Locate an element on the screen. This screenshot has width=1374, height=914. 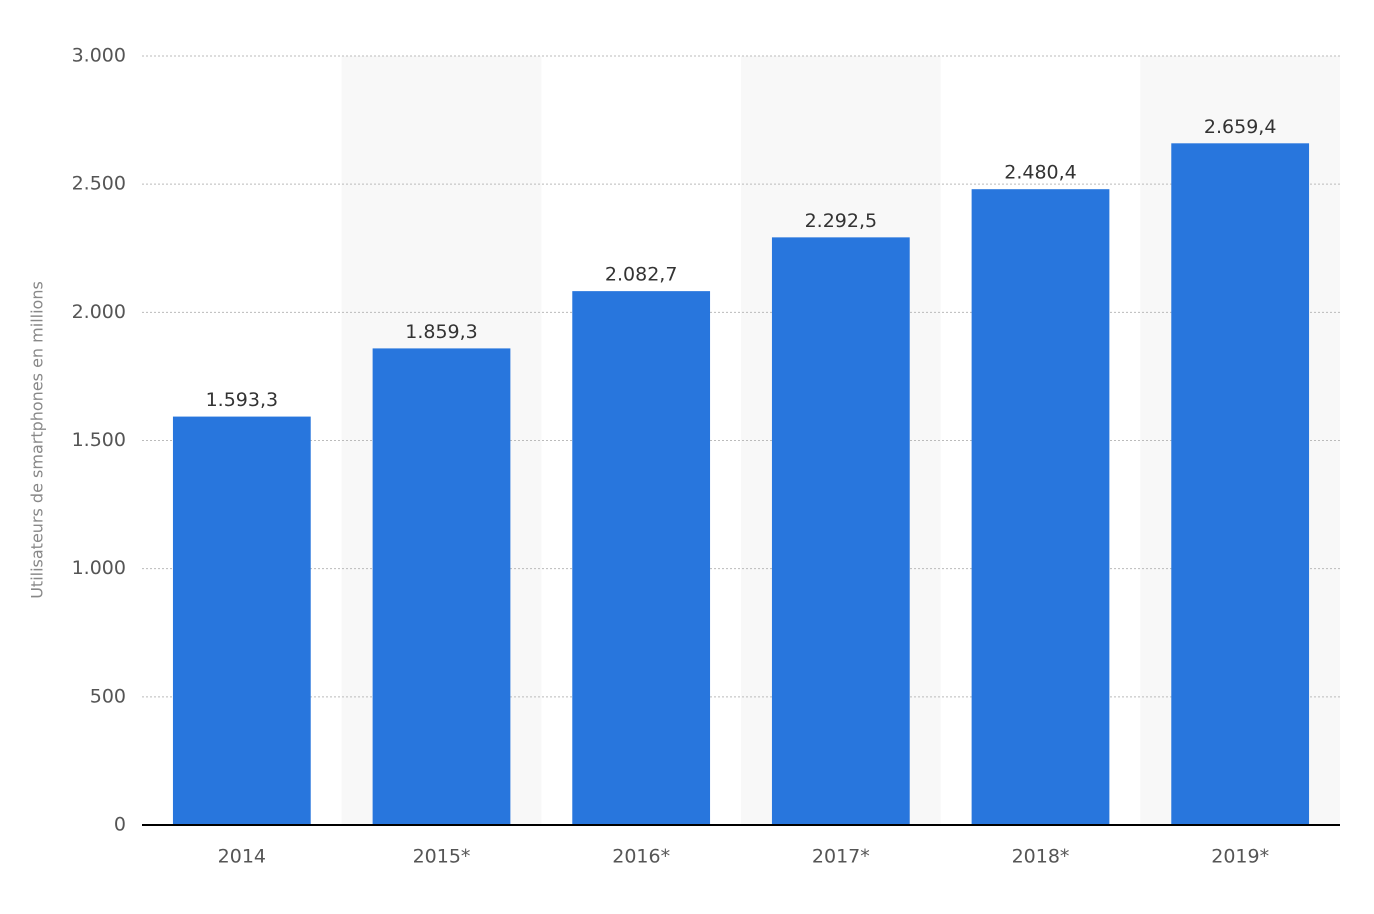
y-tick-label: 1.000 is located at coordinates (99, 568).